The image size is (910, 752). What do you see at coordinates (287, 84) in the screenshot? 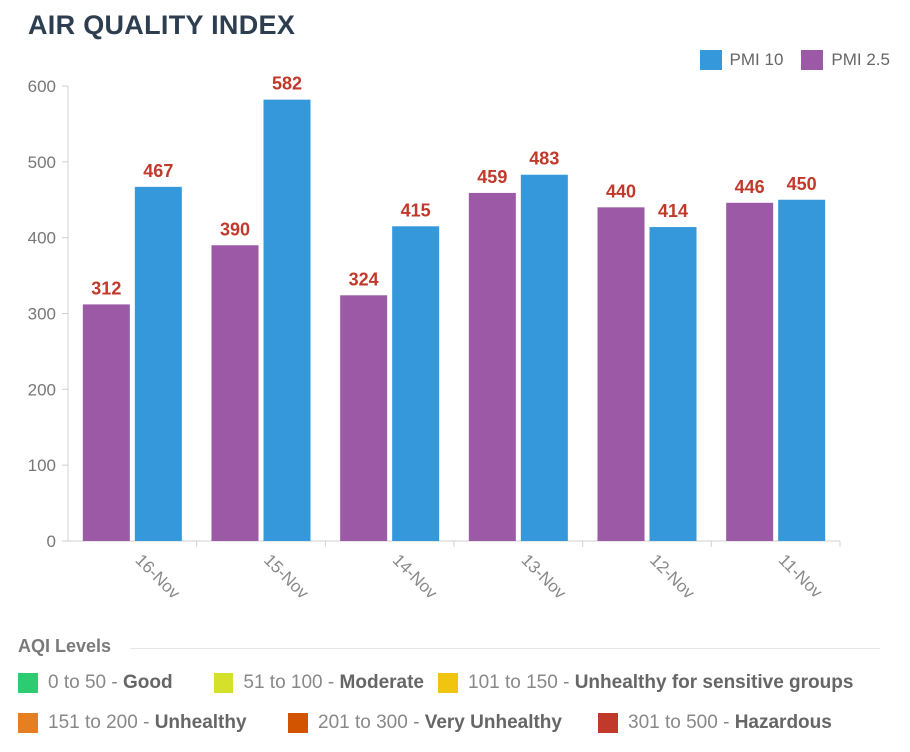
I see `data-label: 582` at bounding box center [287, 84].